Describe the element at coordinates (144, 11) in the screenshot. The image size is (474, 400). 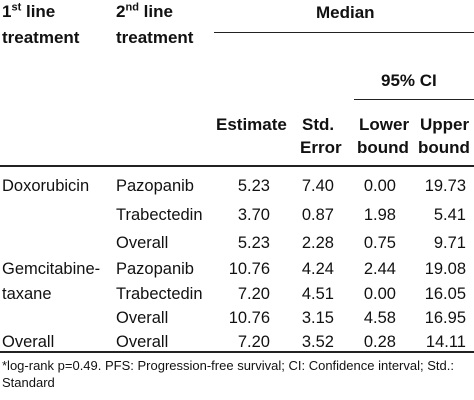
I see `header-second-line: 2nd line` at that location.